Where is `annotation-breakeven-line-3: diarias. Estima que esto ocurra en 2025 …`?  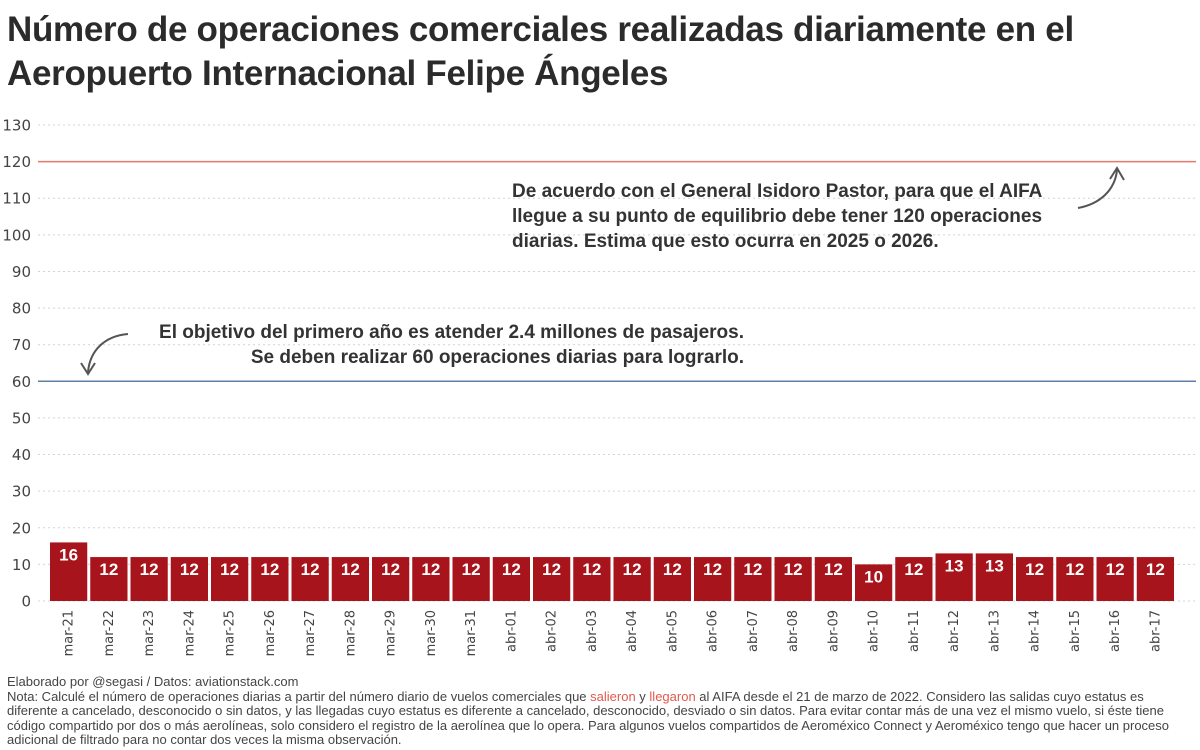
annotation-breakeven-line-3: diarias. Estima que esto ocurra en 2025 … is located at coordinates (725, 241).